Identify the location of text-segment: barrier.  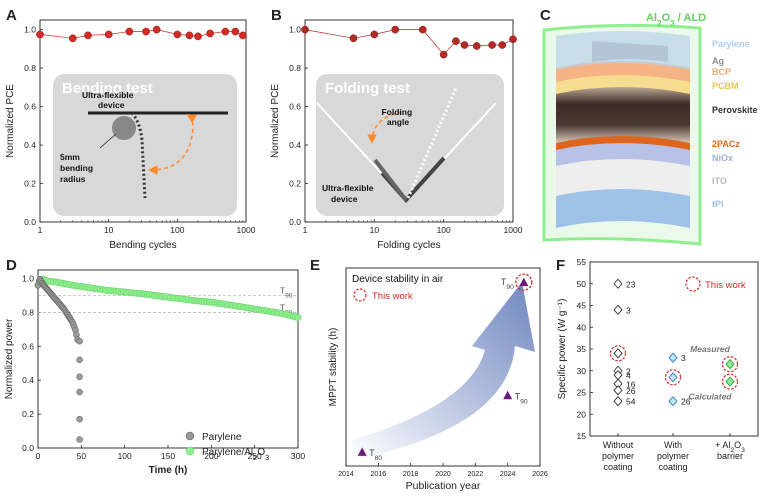
(730, 456).